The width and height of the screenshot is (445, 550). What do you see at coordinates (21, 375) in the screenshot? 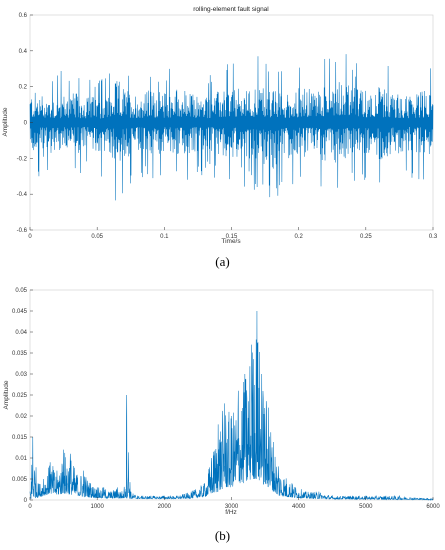
I see `chart-b-y-tick-label: 0.03` at bounding box center [21, 375].